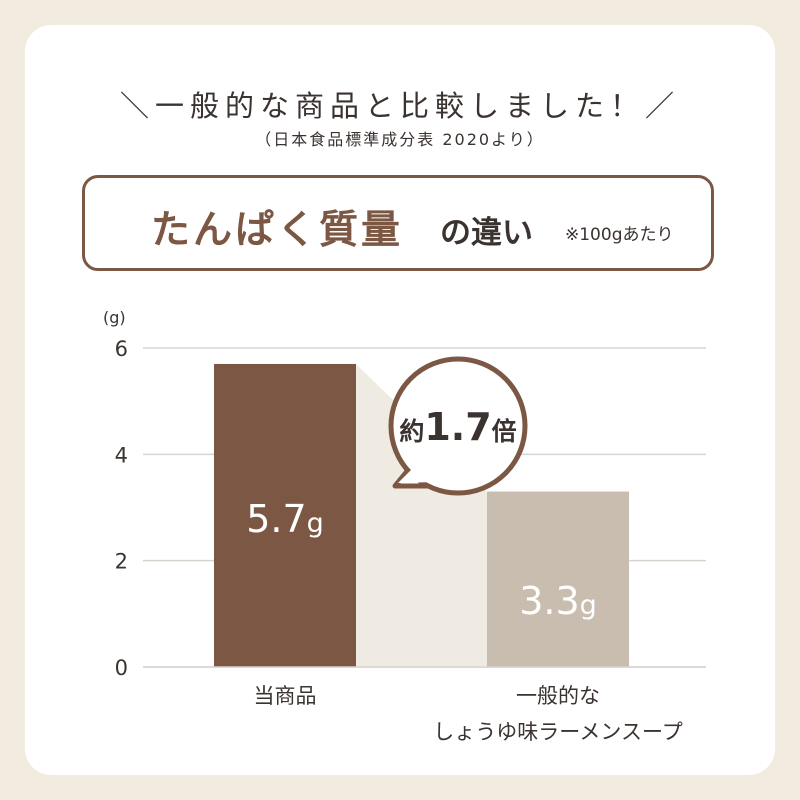 This screenshot has width=800, height=800. I want to click on badge-tail-fill, so click(417, 475).